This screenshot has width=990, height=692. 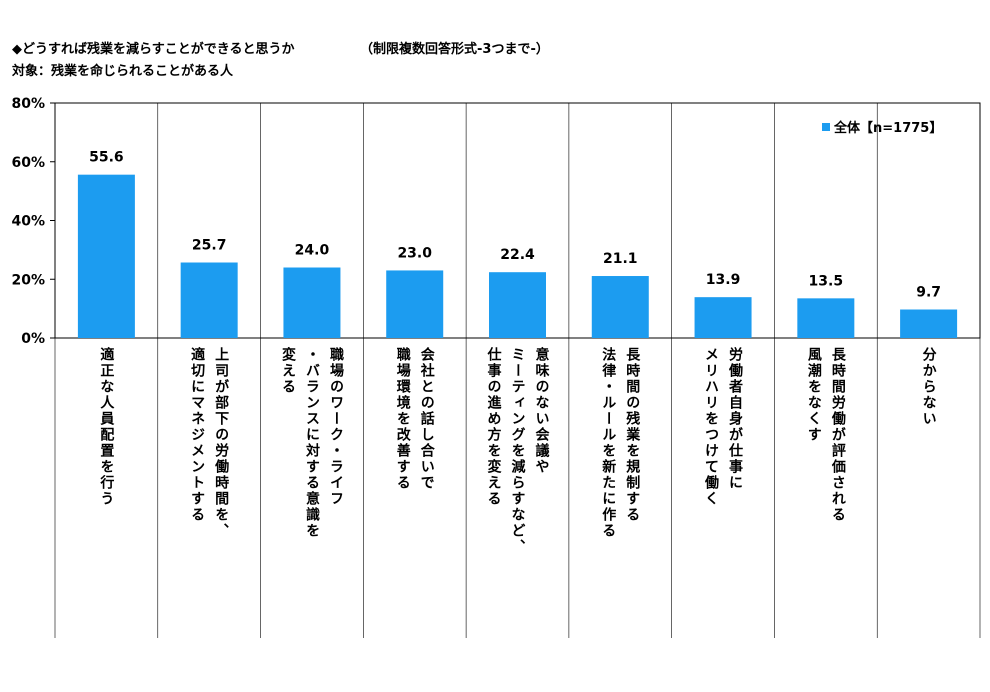 I want to click on category-label: 上司が部下の労働時間を、 適切にマネジメントする, so click(x=209, y=443).